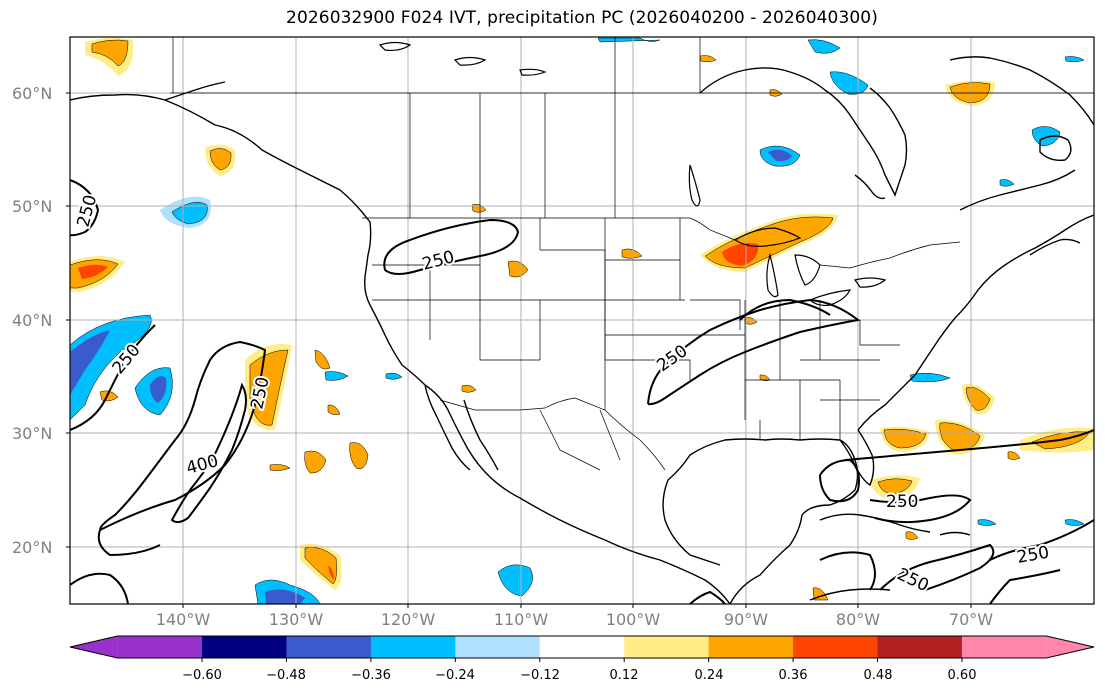 The image size is (1105, 698). Describe the element at coordinates (767, 237) in the screenshot. I see `lake-superior` at that location.